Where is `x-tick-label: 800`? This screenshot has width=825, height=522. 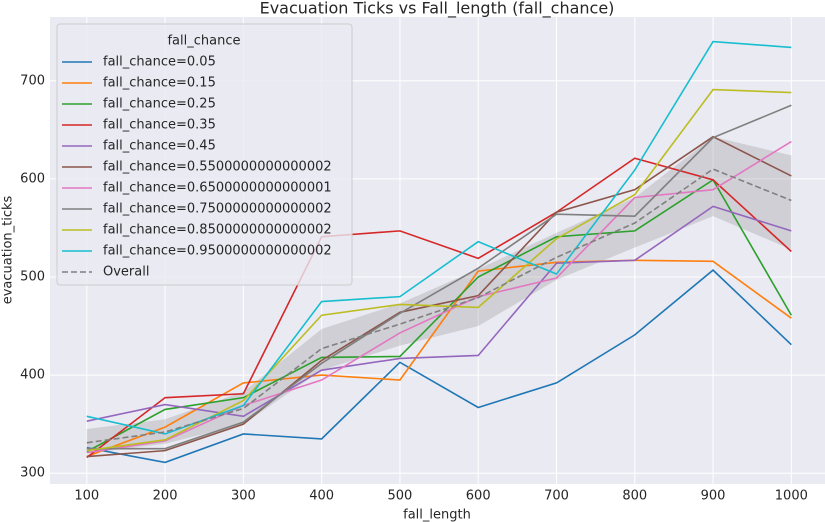 x-tick-label: 800 is located at coordinates (634, 496).